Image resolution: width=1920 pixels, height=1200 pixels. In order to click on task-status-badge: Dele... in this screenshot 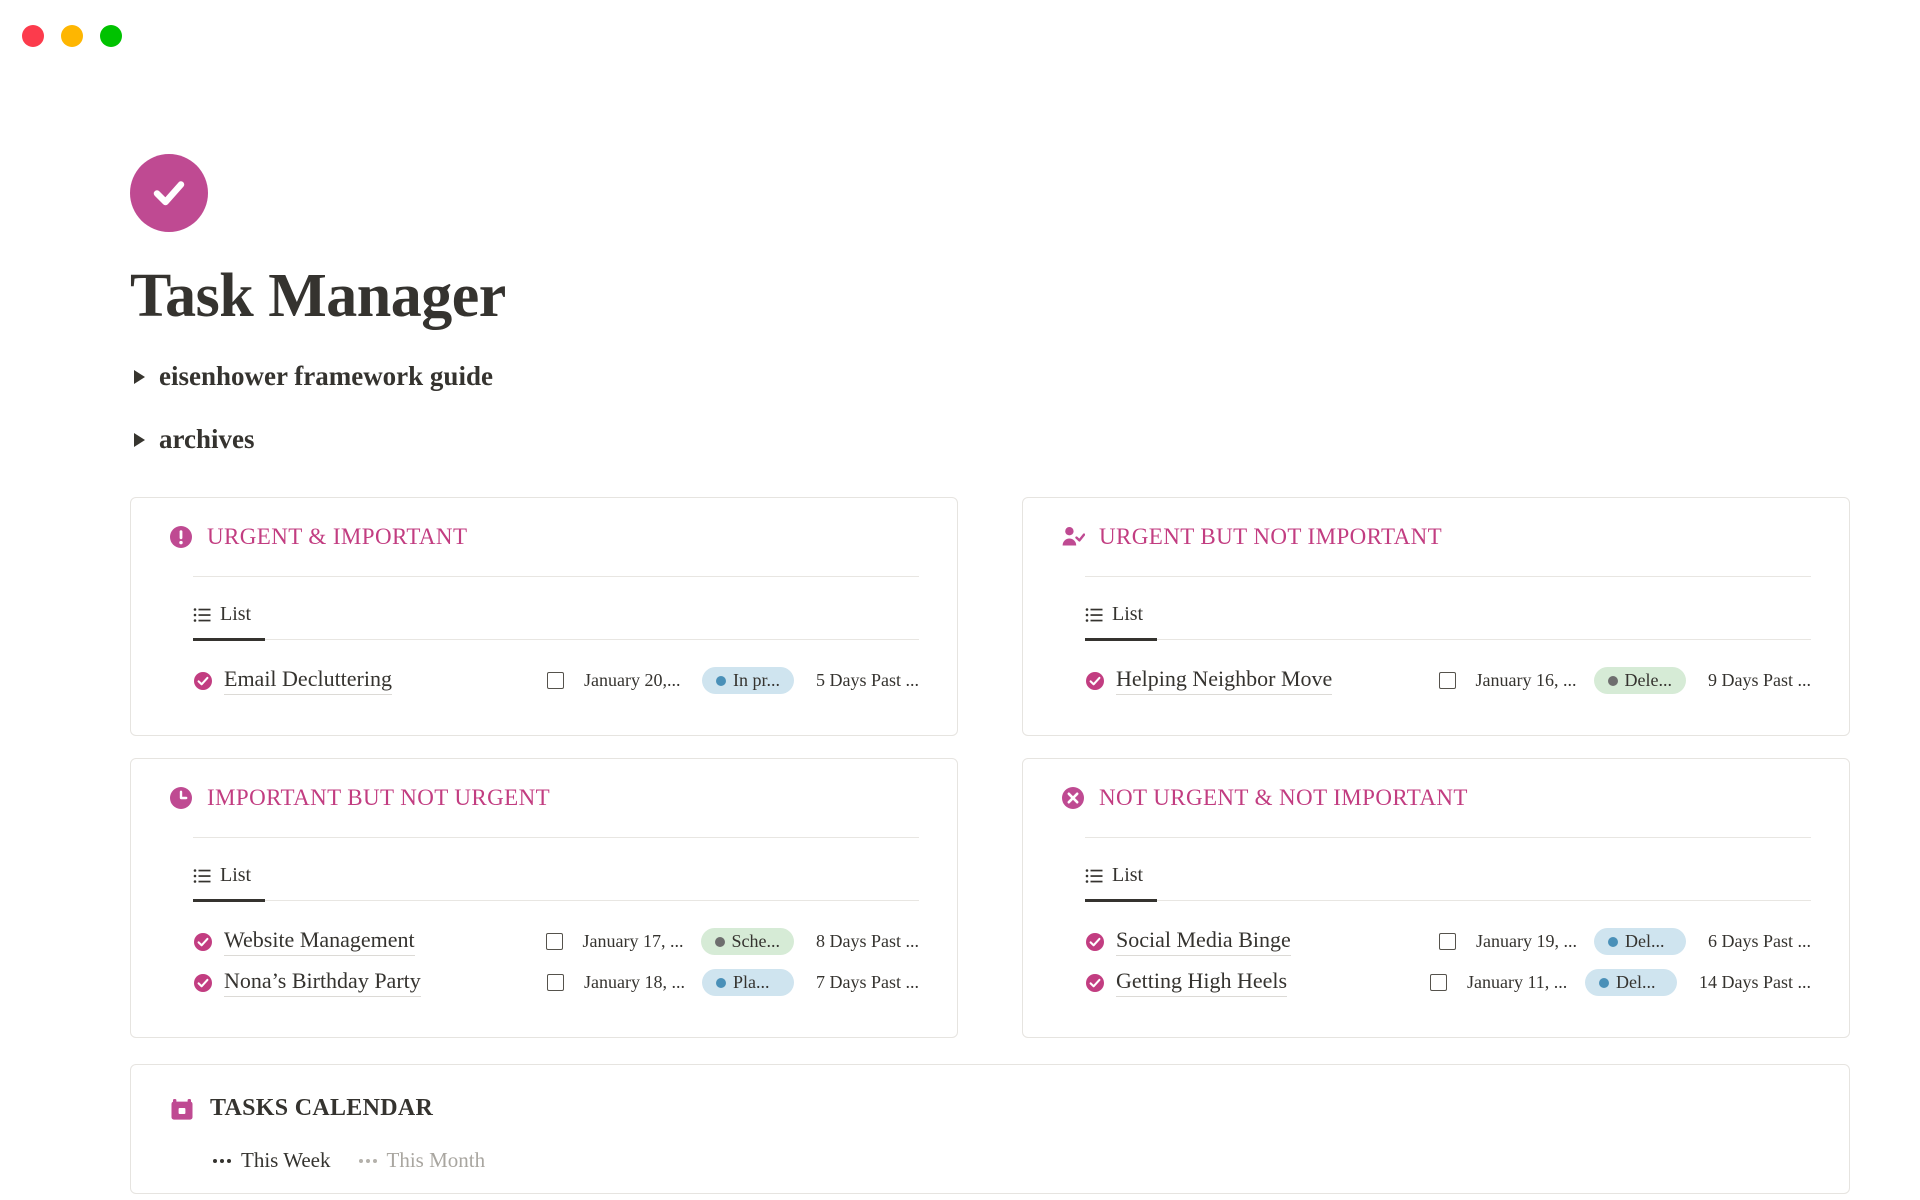, I will do `click(1639, 681)`.